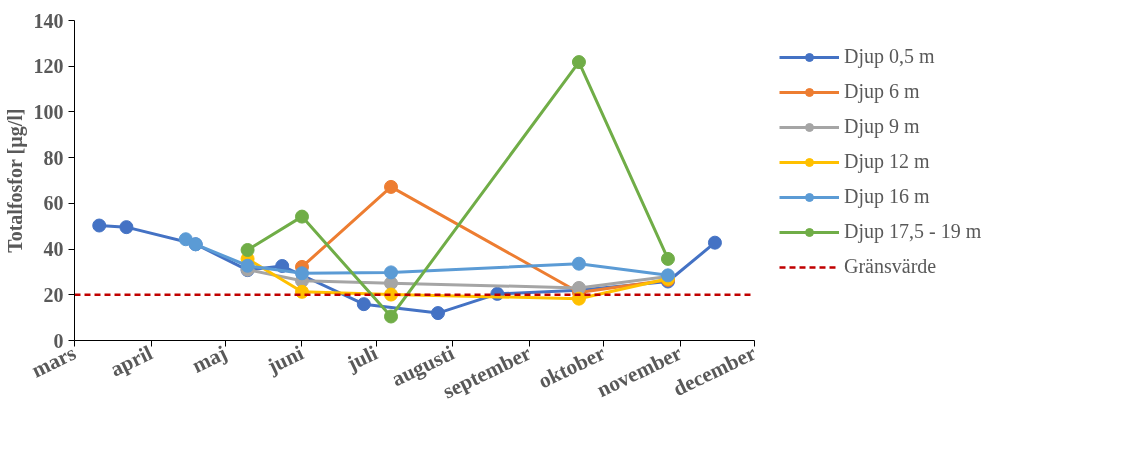 This screenshot has height=452, width=1138. I want to click on x-tick-label: juli, so click(362, 358).